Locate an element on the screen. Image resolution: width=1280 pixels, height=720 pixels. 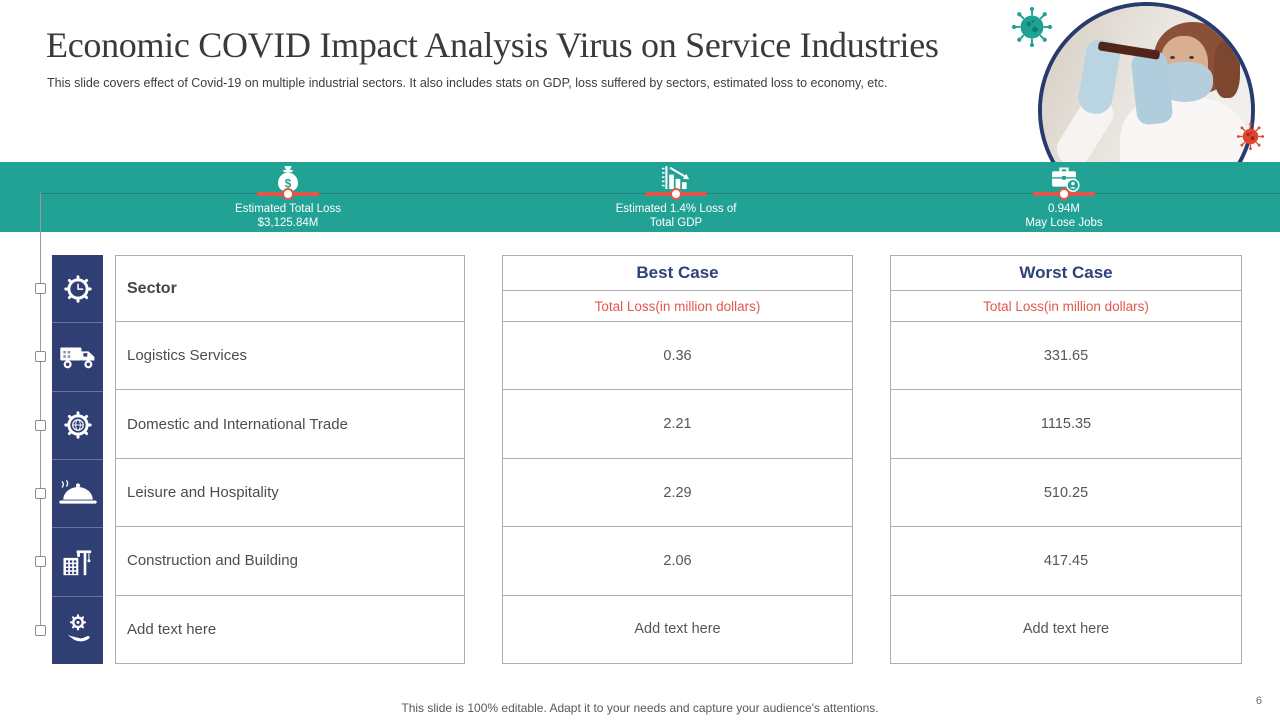
building-crane-icon is located at coordinates (77, 563).